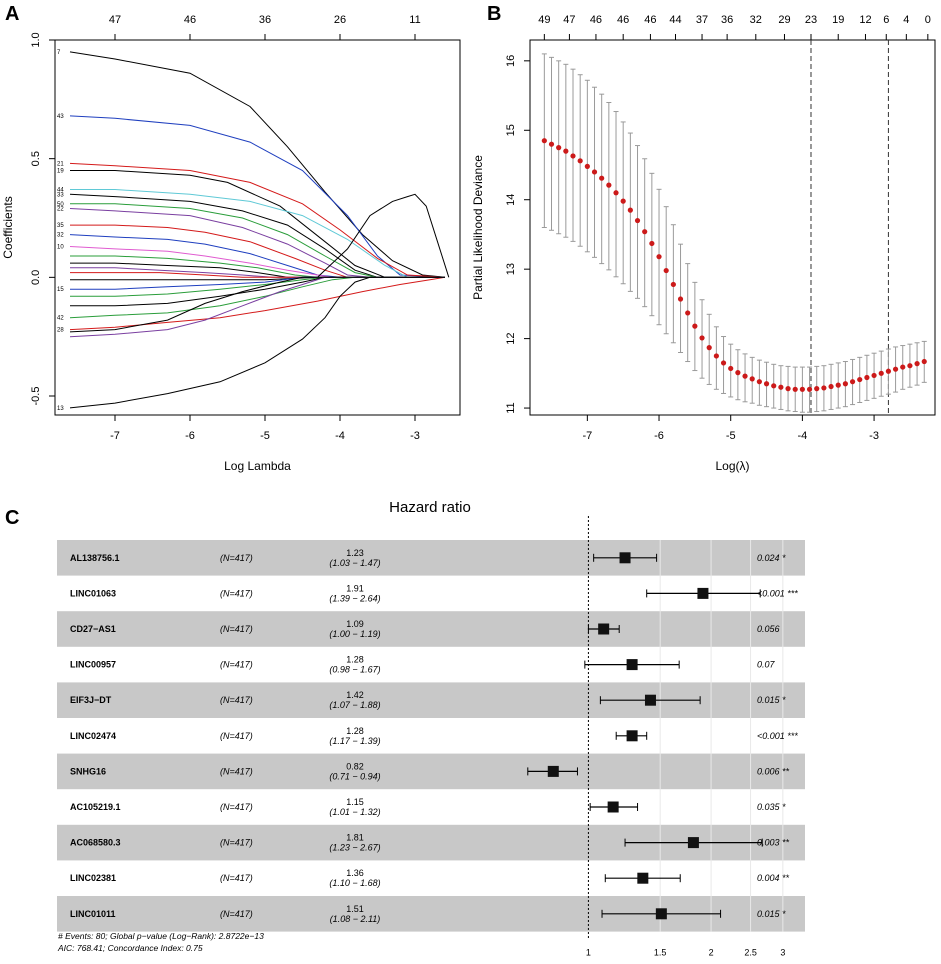  Describe the element at coordinates (93, 629) in the screenshot. I see `forest-gene-label: CD27−AS1` at that location.